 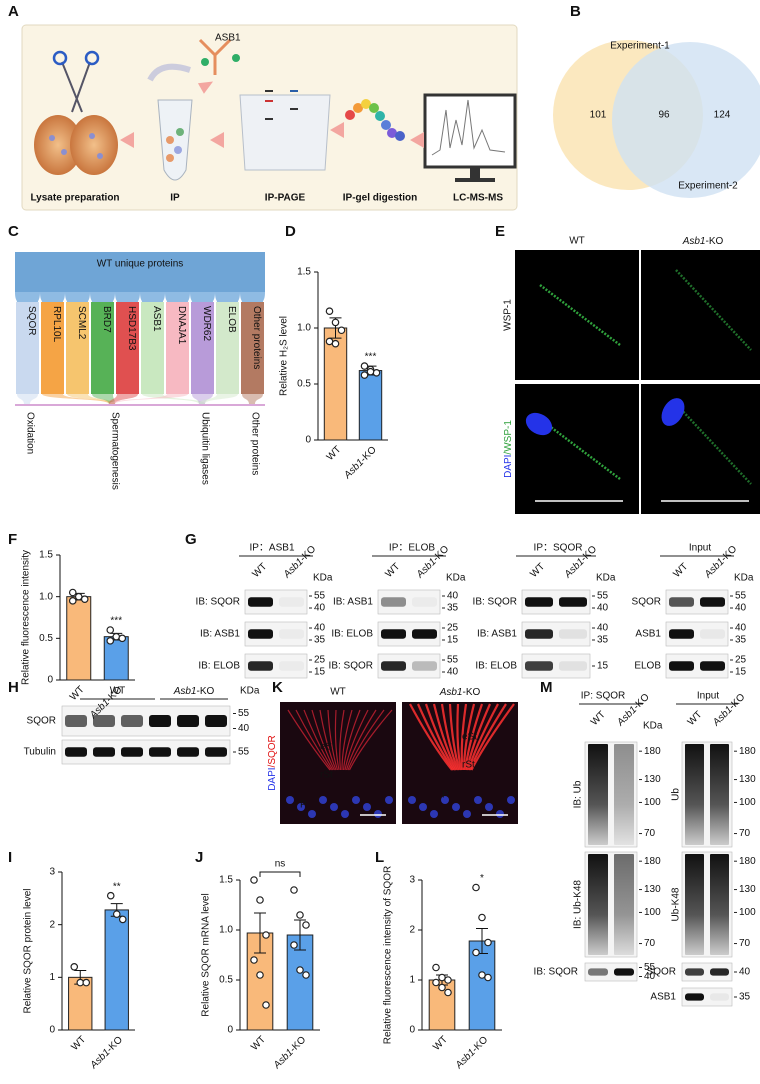 What do you see at coordinates (412, 930) in the screenshot?
I see `y-tick-label: 2` at bounding box center [412, 930].